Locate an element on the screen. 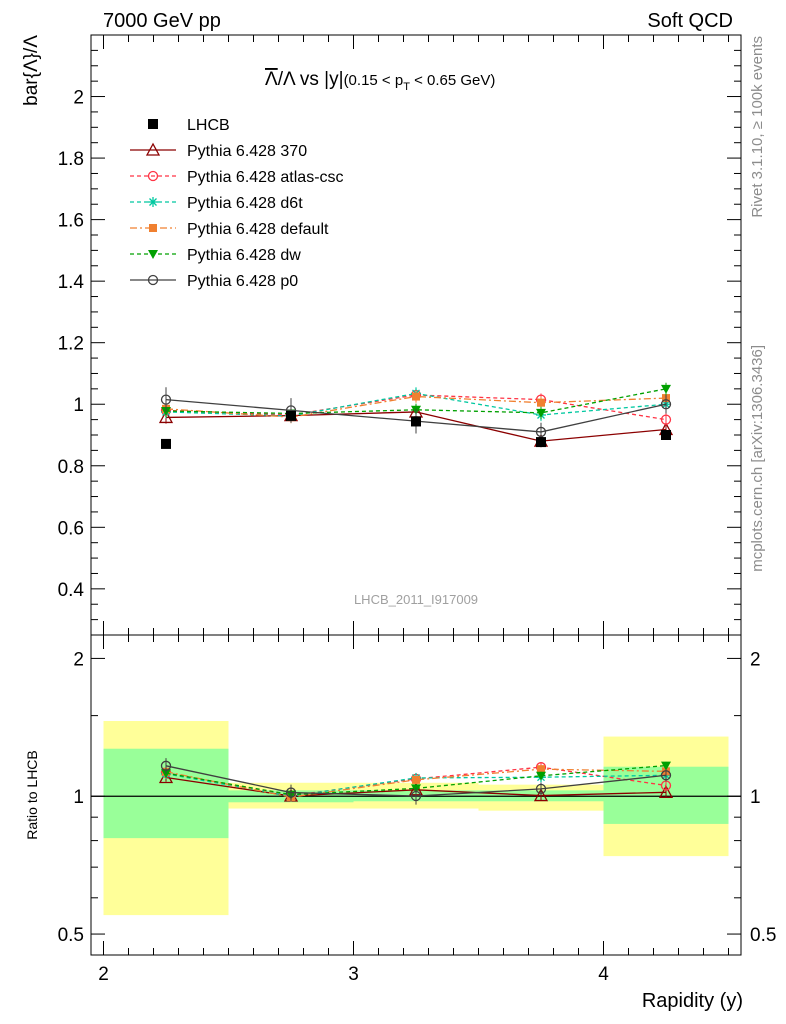  ratio-y-axis-label: Ratio to LHCB is located at coordinates (32, 794).